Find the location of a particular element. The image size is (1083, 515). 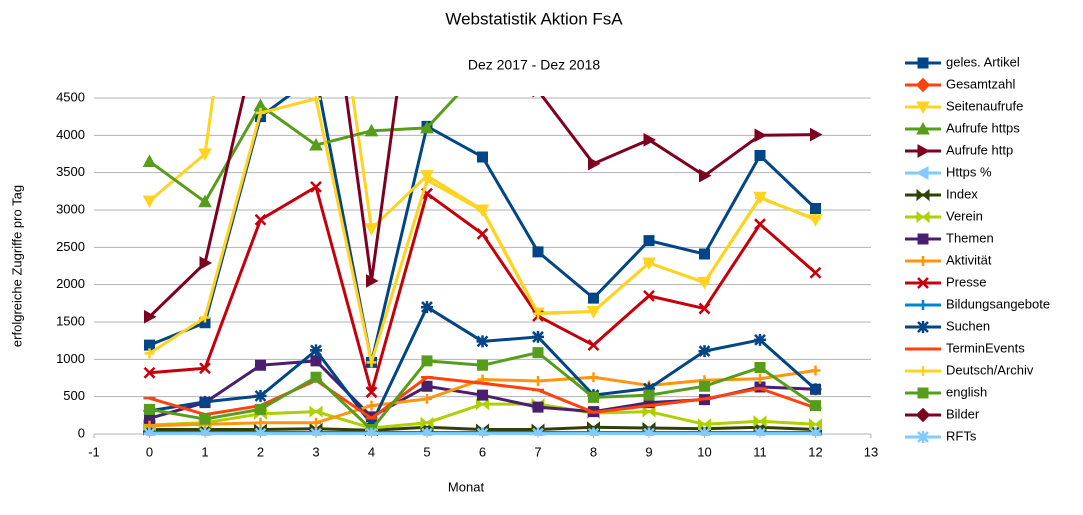

x-tick-label: 13 is located at coordinates (871, 451).